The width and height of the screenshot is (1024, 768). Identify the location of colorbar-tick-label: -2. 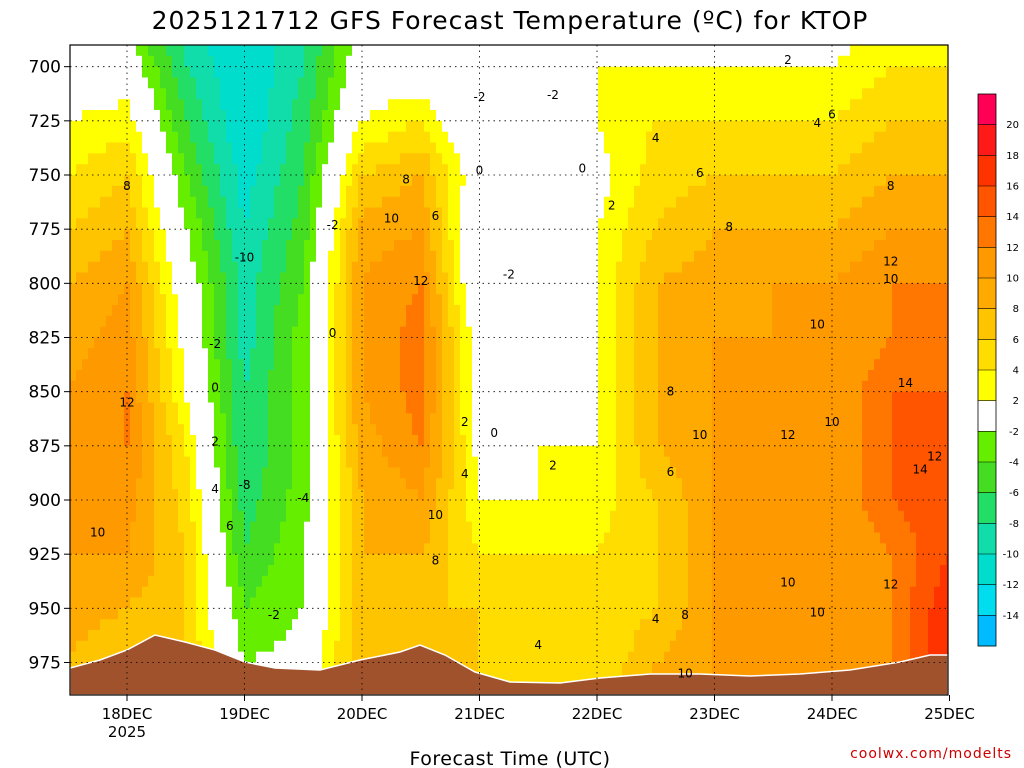
(1014, 432).